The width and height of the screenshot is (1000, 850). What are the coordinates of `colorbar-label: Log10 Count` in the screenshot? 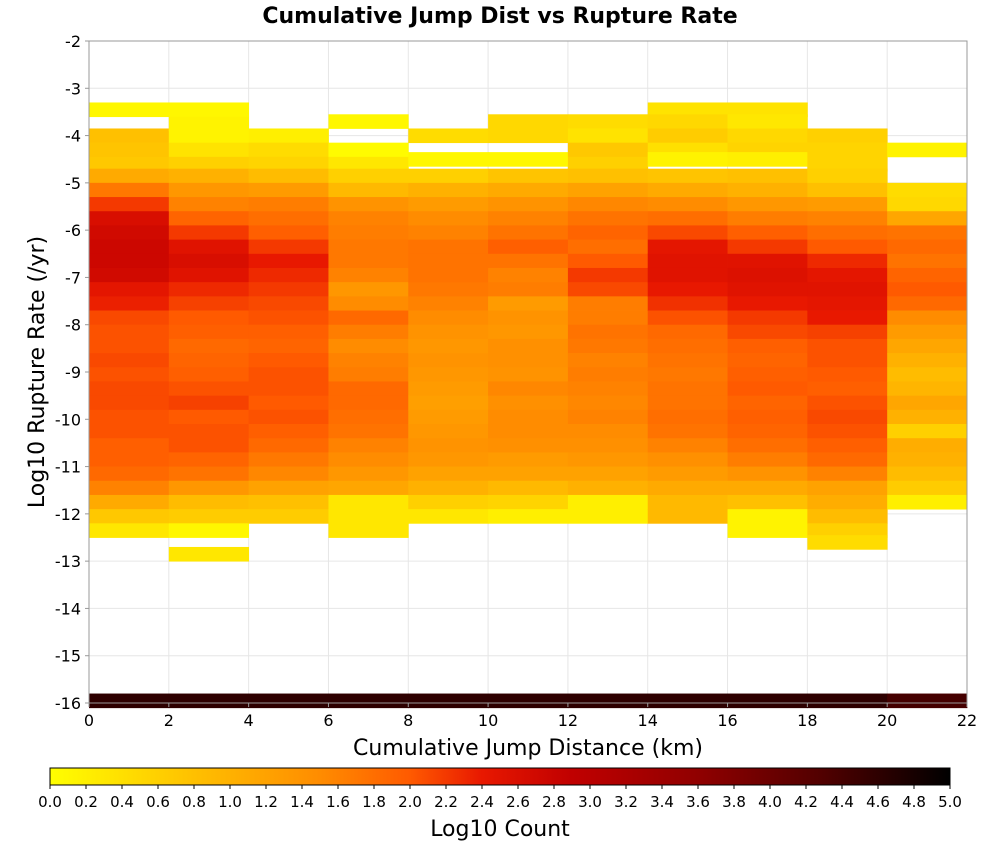 It's located at (500, 829).